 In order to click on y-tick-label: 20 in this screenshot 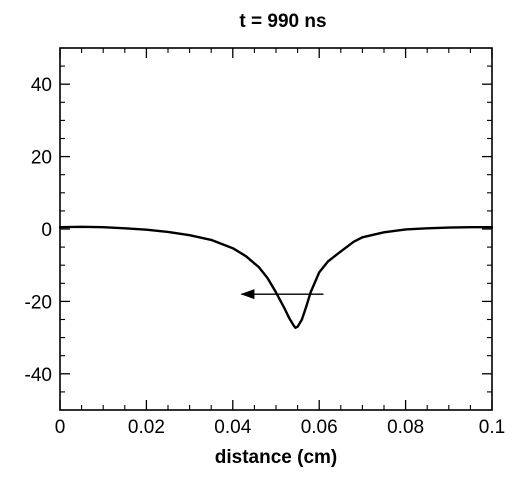, I will do `click(41, 158)`.